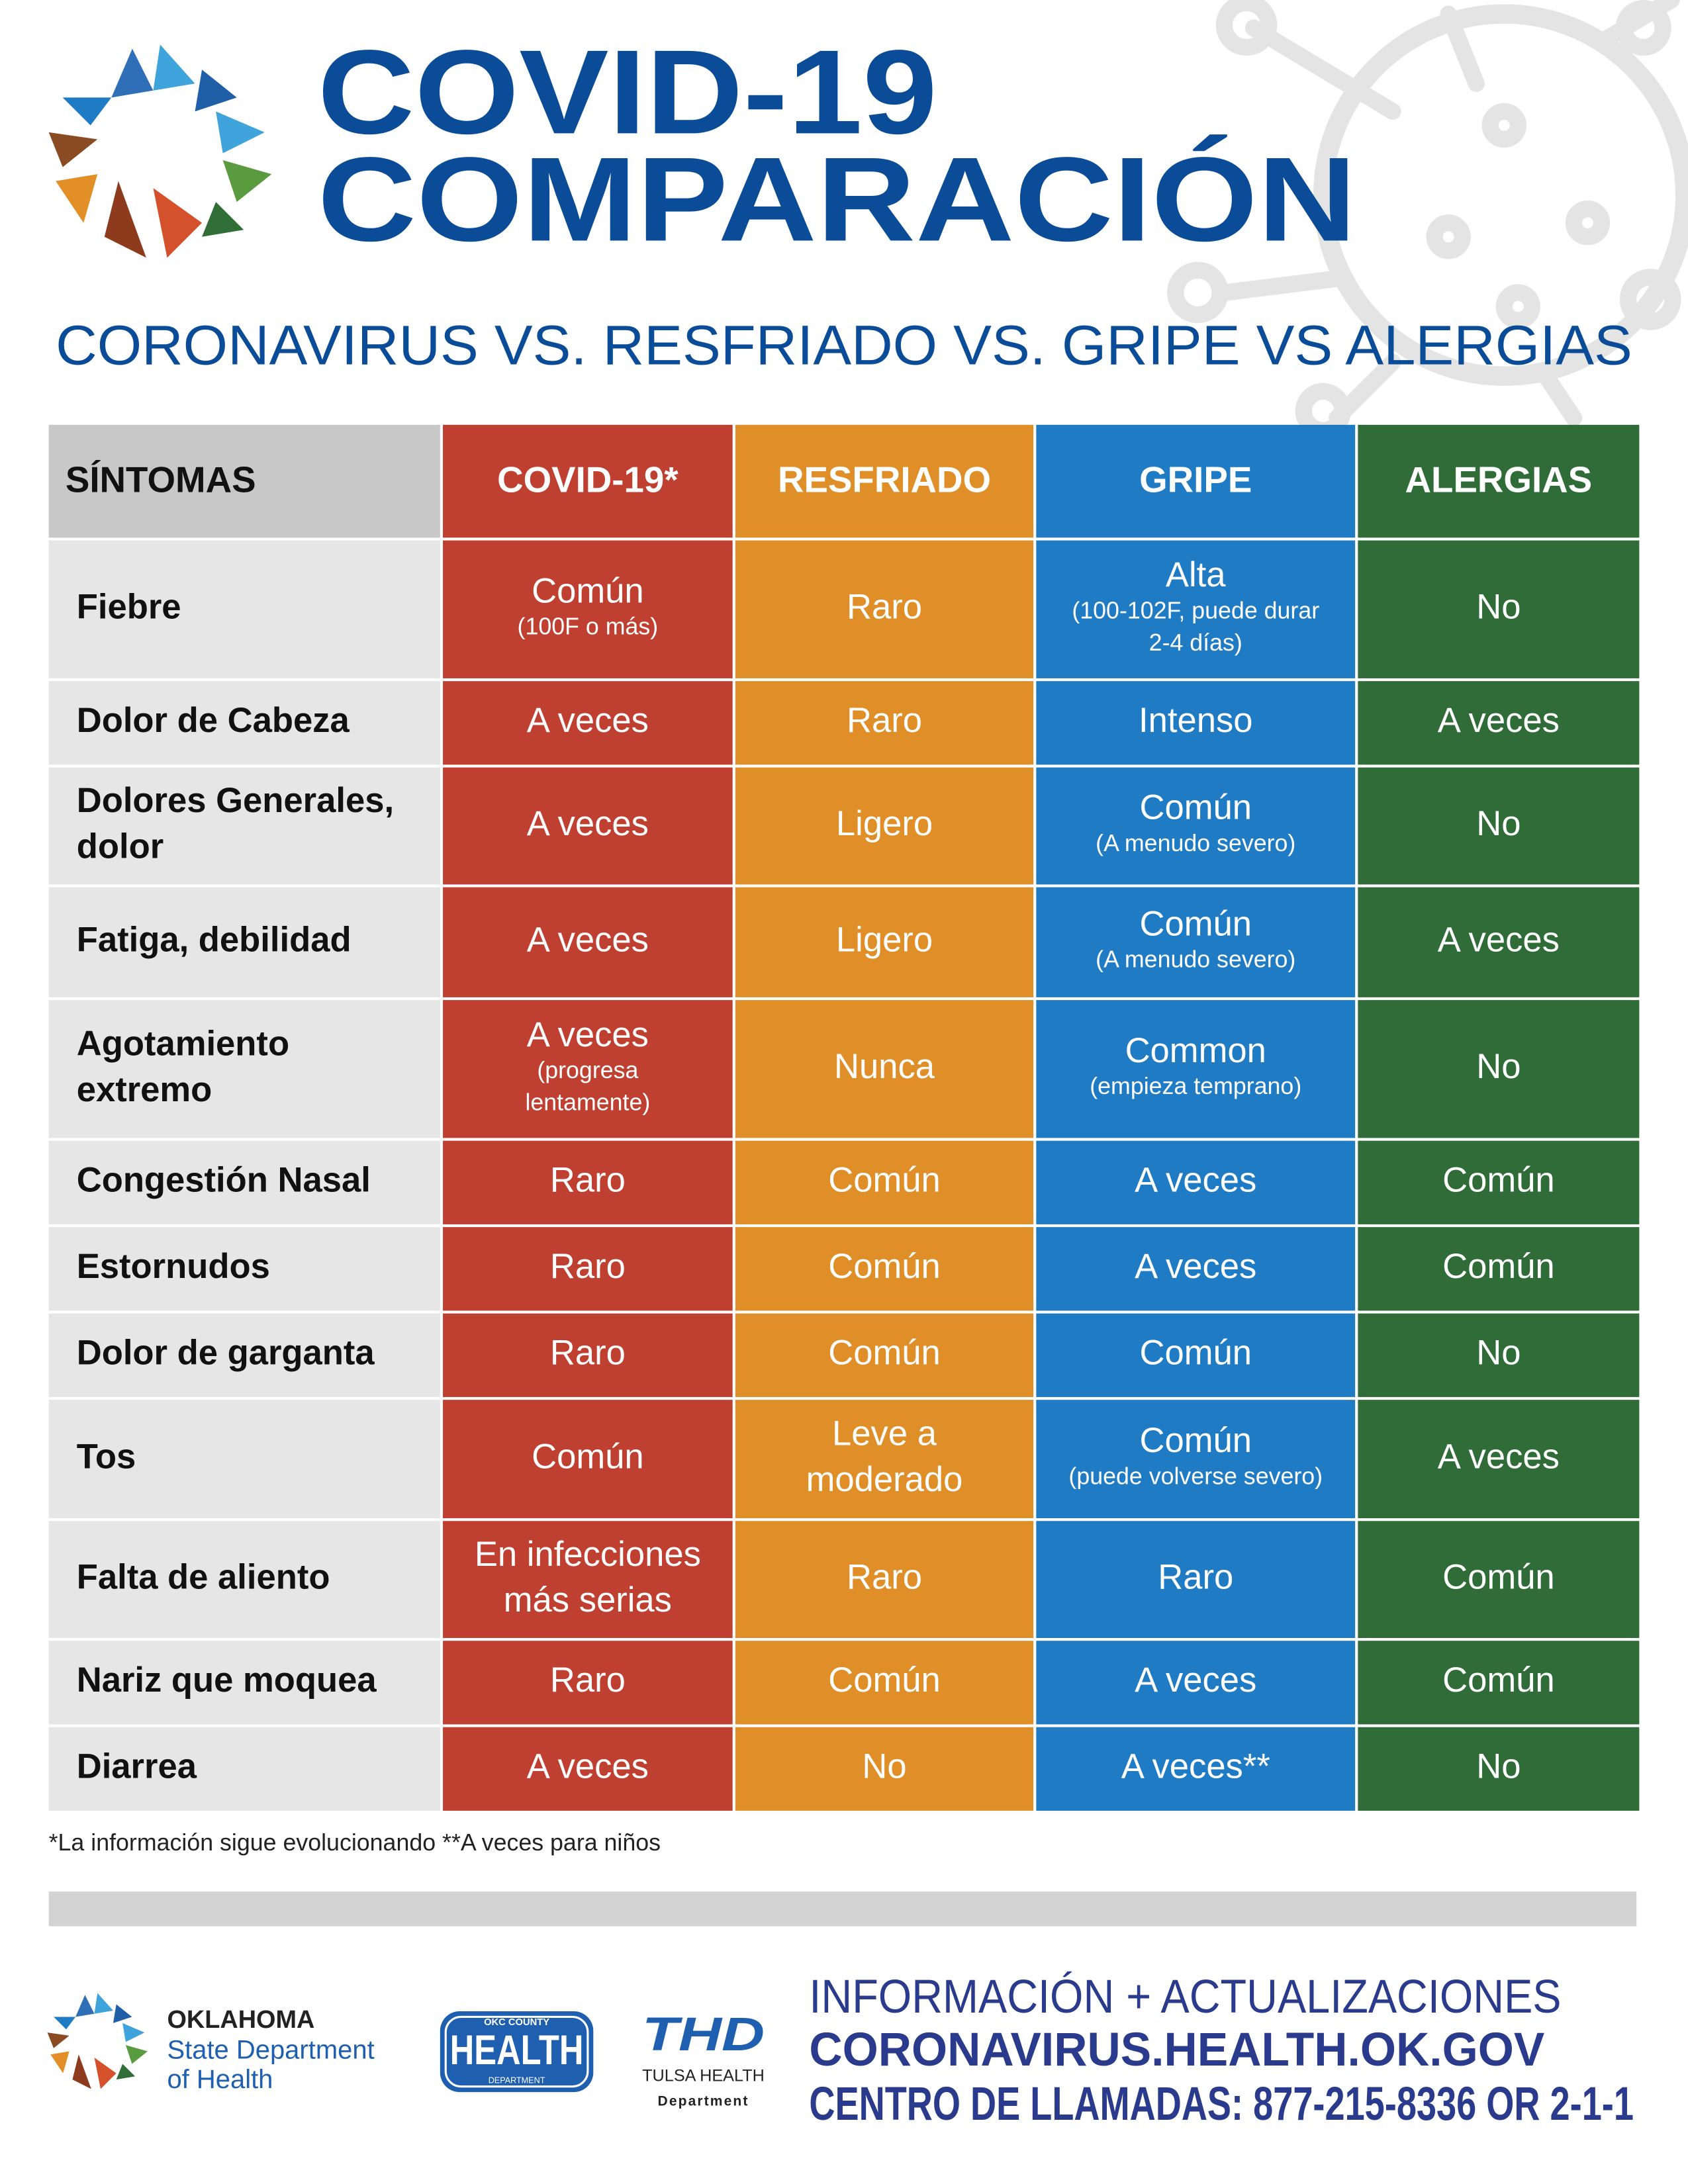 Image resolution: width=1688 pixels, height=2184 pixels. I want to click on osdh-name: of Health, so click(220, 2079).